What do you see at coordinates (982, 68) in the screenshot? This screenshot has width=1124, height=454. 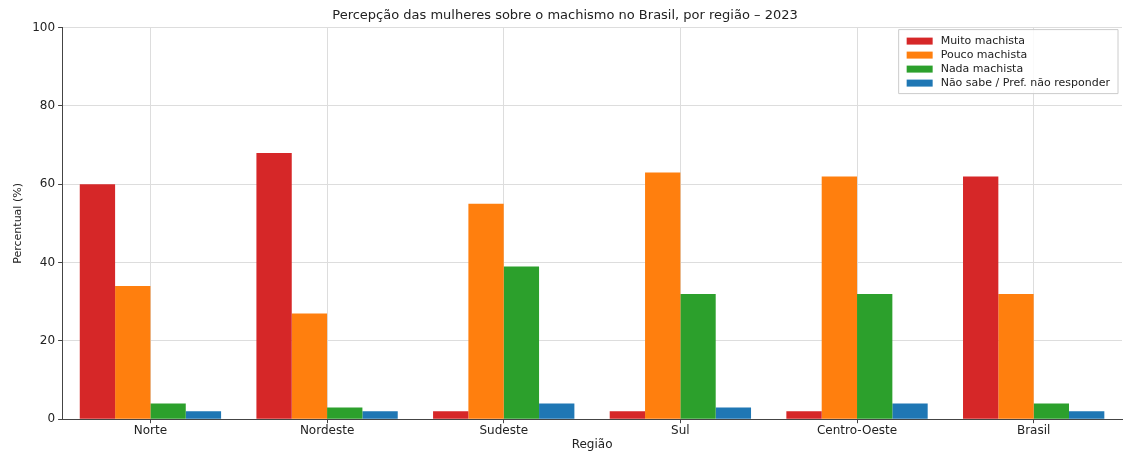 I see `legend-label: Nada machista` at bounding box center [982, 68].